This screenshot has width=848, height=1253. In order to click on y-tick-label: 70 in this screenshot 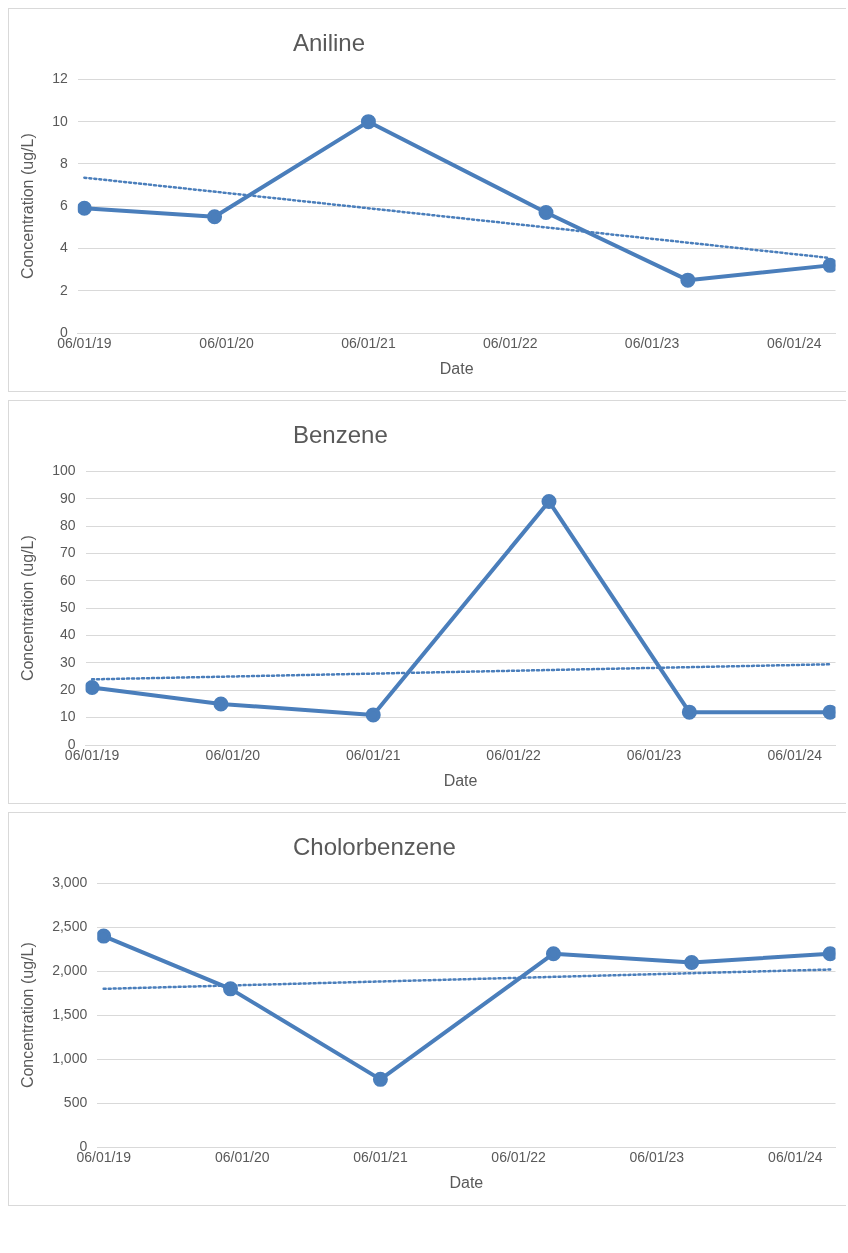, I will do `click(67, 552)`.